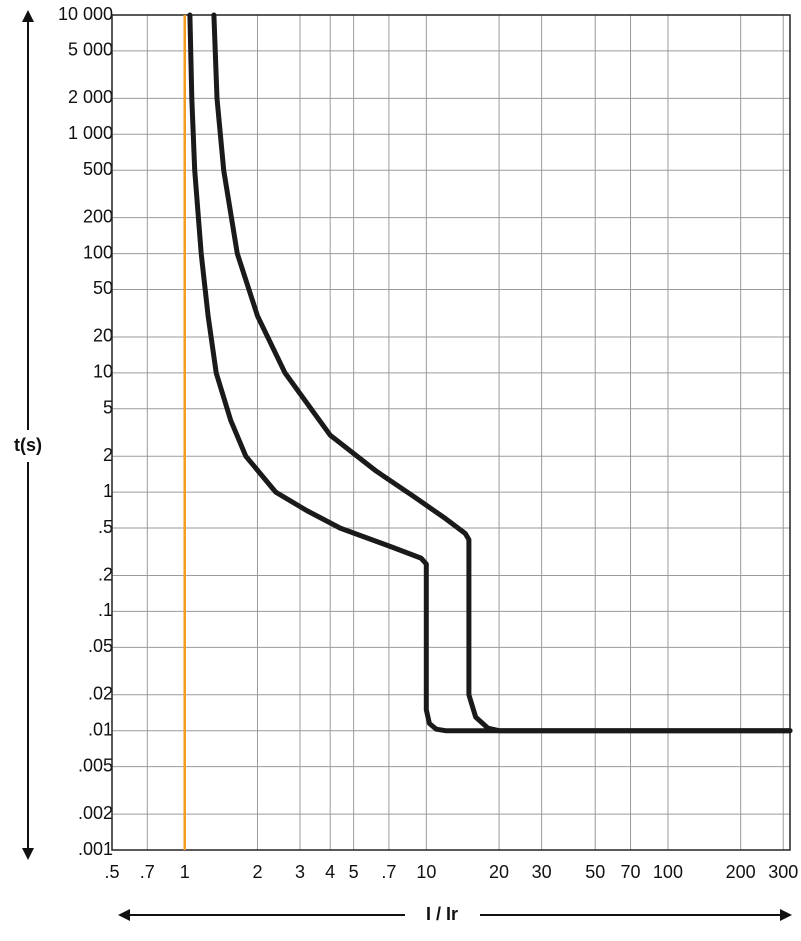 The height and width of the screenshot is (941, 801). What do you see at coordinates (442, 914) in the screenshot?
I see `x-axis-label: I / Ir` at bounding box center [442, 914].